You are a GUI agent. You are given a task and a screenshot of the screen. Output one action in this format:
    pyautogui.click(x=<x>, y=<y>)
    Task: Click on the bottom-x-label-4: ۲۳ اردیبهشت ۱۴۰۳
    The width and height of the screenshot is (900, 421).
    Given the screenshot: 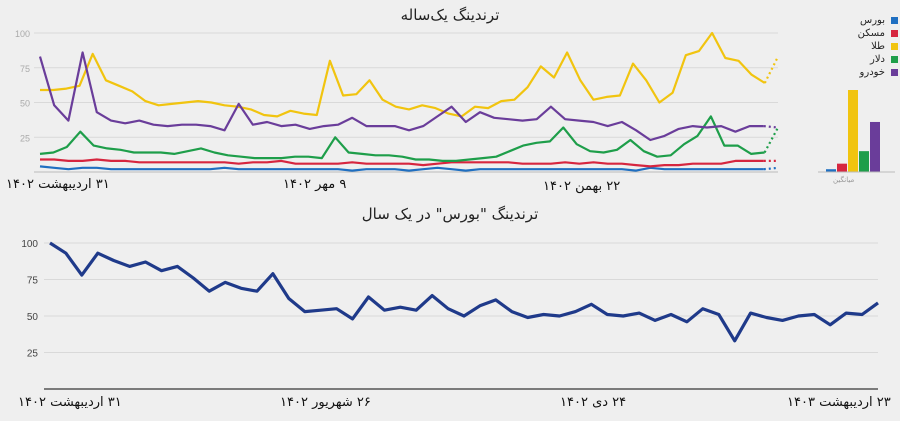 What is the action you would take?
    pyautogui.click(x=839, y=402)
    